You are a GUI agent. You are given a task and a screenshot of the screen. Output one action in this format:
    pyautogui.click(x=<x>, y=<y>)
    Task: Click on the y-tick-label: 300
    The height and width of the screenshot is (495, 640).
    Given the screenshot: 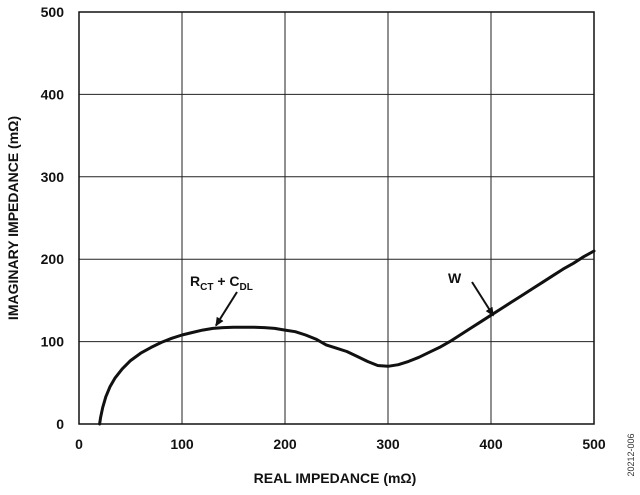 What is the action you would take?
    pyautogui.click(x=53, y=177)
    